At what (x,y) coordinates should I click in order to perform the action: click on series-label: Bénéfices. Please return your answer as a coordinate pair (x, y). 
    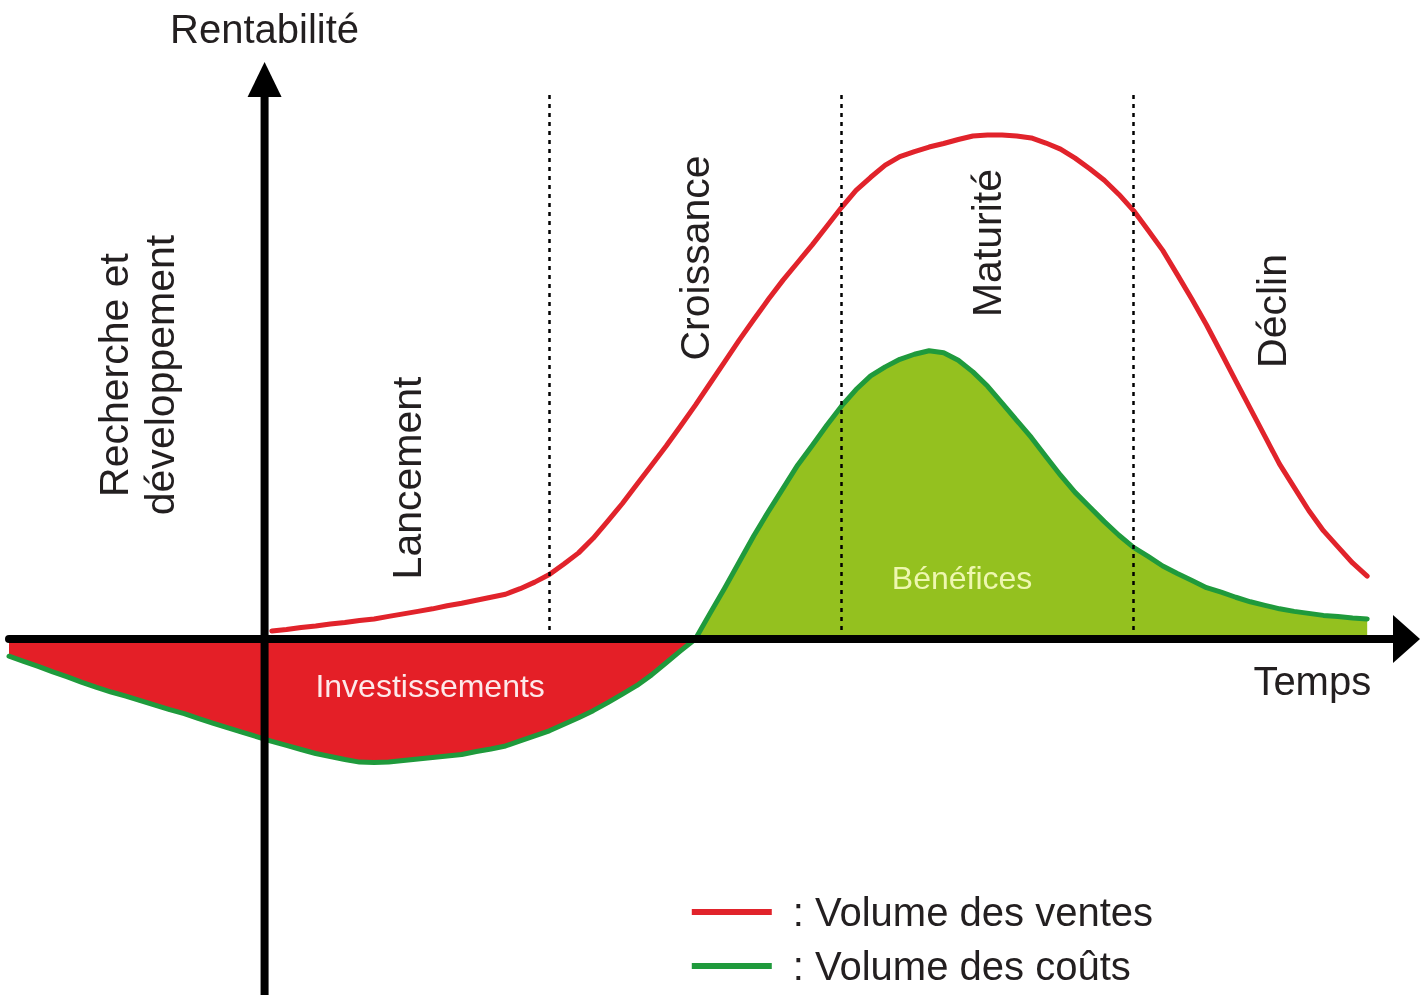
    Looking at the image, I should click on (962, 578).